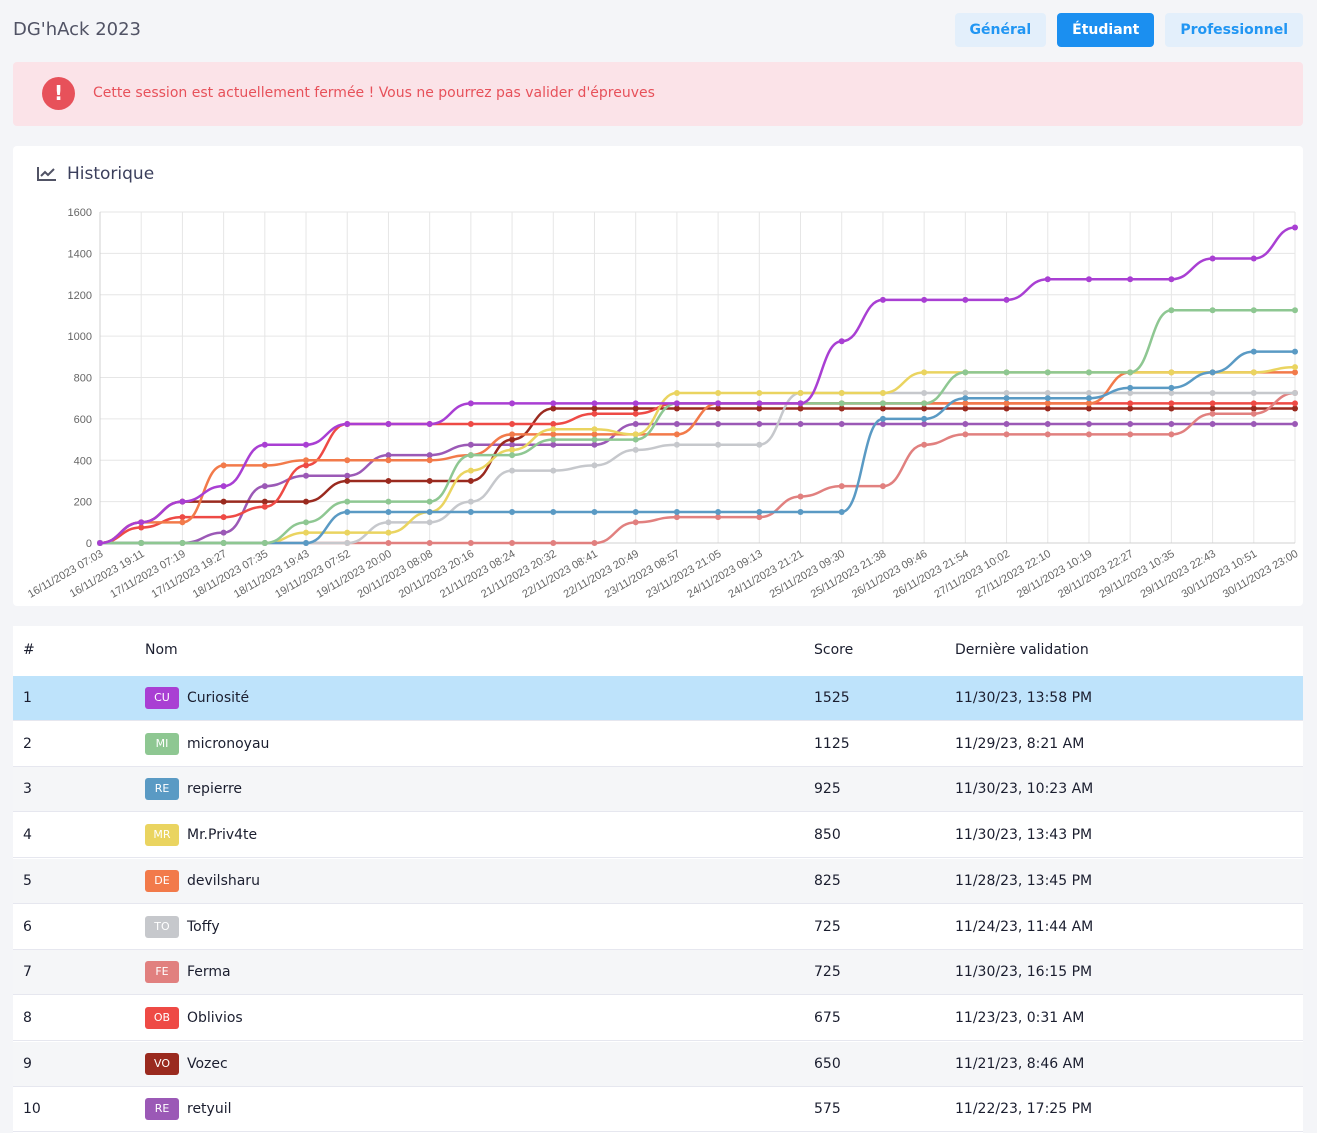  Describe the element at coordinates (1234, 30) in the screenshot. I see `tab-professionnel: Professionnel` at that location.